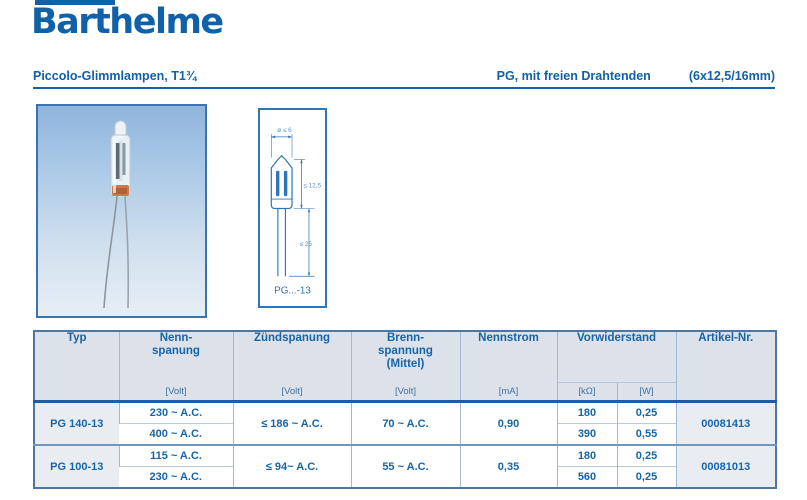 This screenshot has height=500, width=807. Describe the element at coordinates (76, 392) in the screenshot. I see `unit-typ` at that location.